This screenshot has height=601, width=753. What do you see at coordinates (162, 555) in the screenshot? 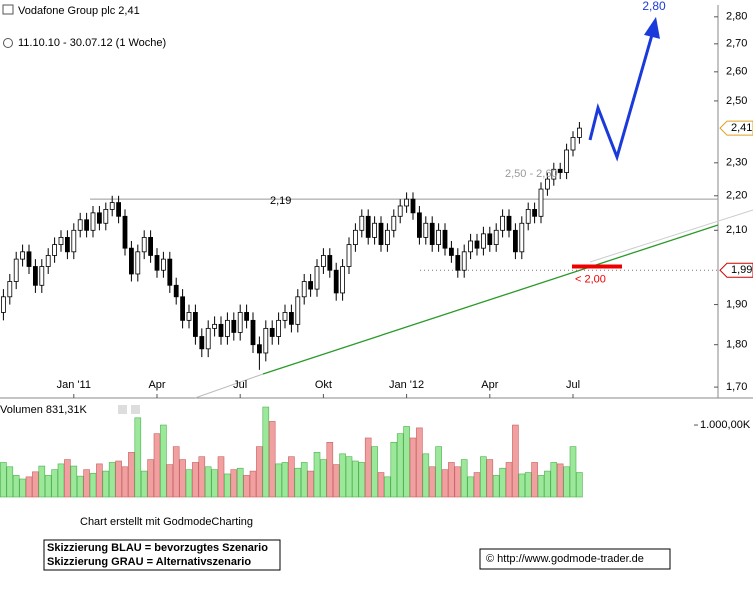
I see `legend-box` at bounding box center [162, 555].